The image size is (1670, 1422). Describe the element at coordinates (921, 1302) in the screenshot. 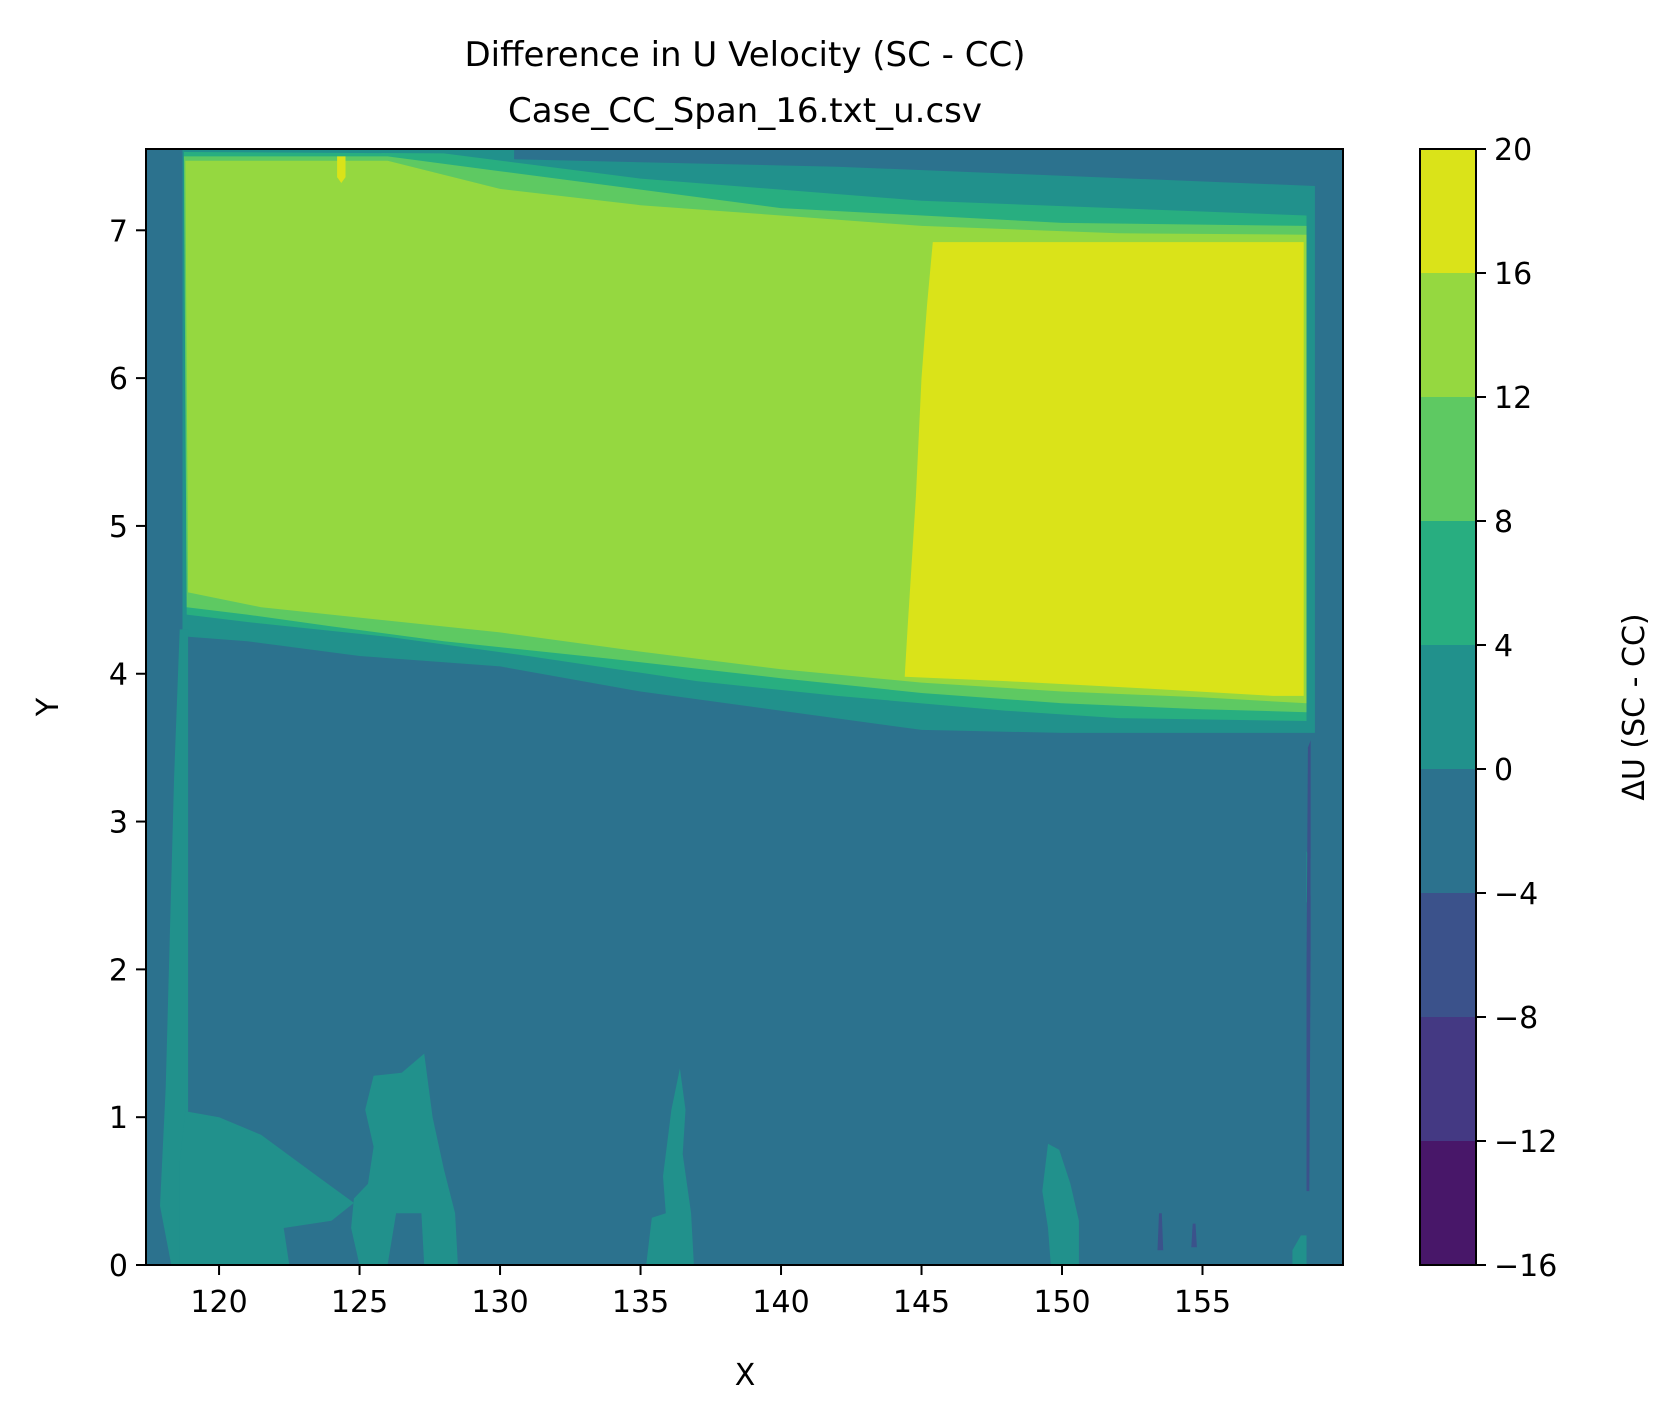

I see `x-tick-label: 145` at that location.